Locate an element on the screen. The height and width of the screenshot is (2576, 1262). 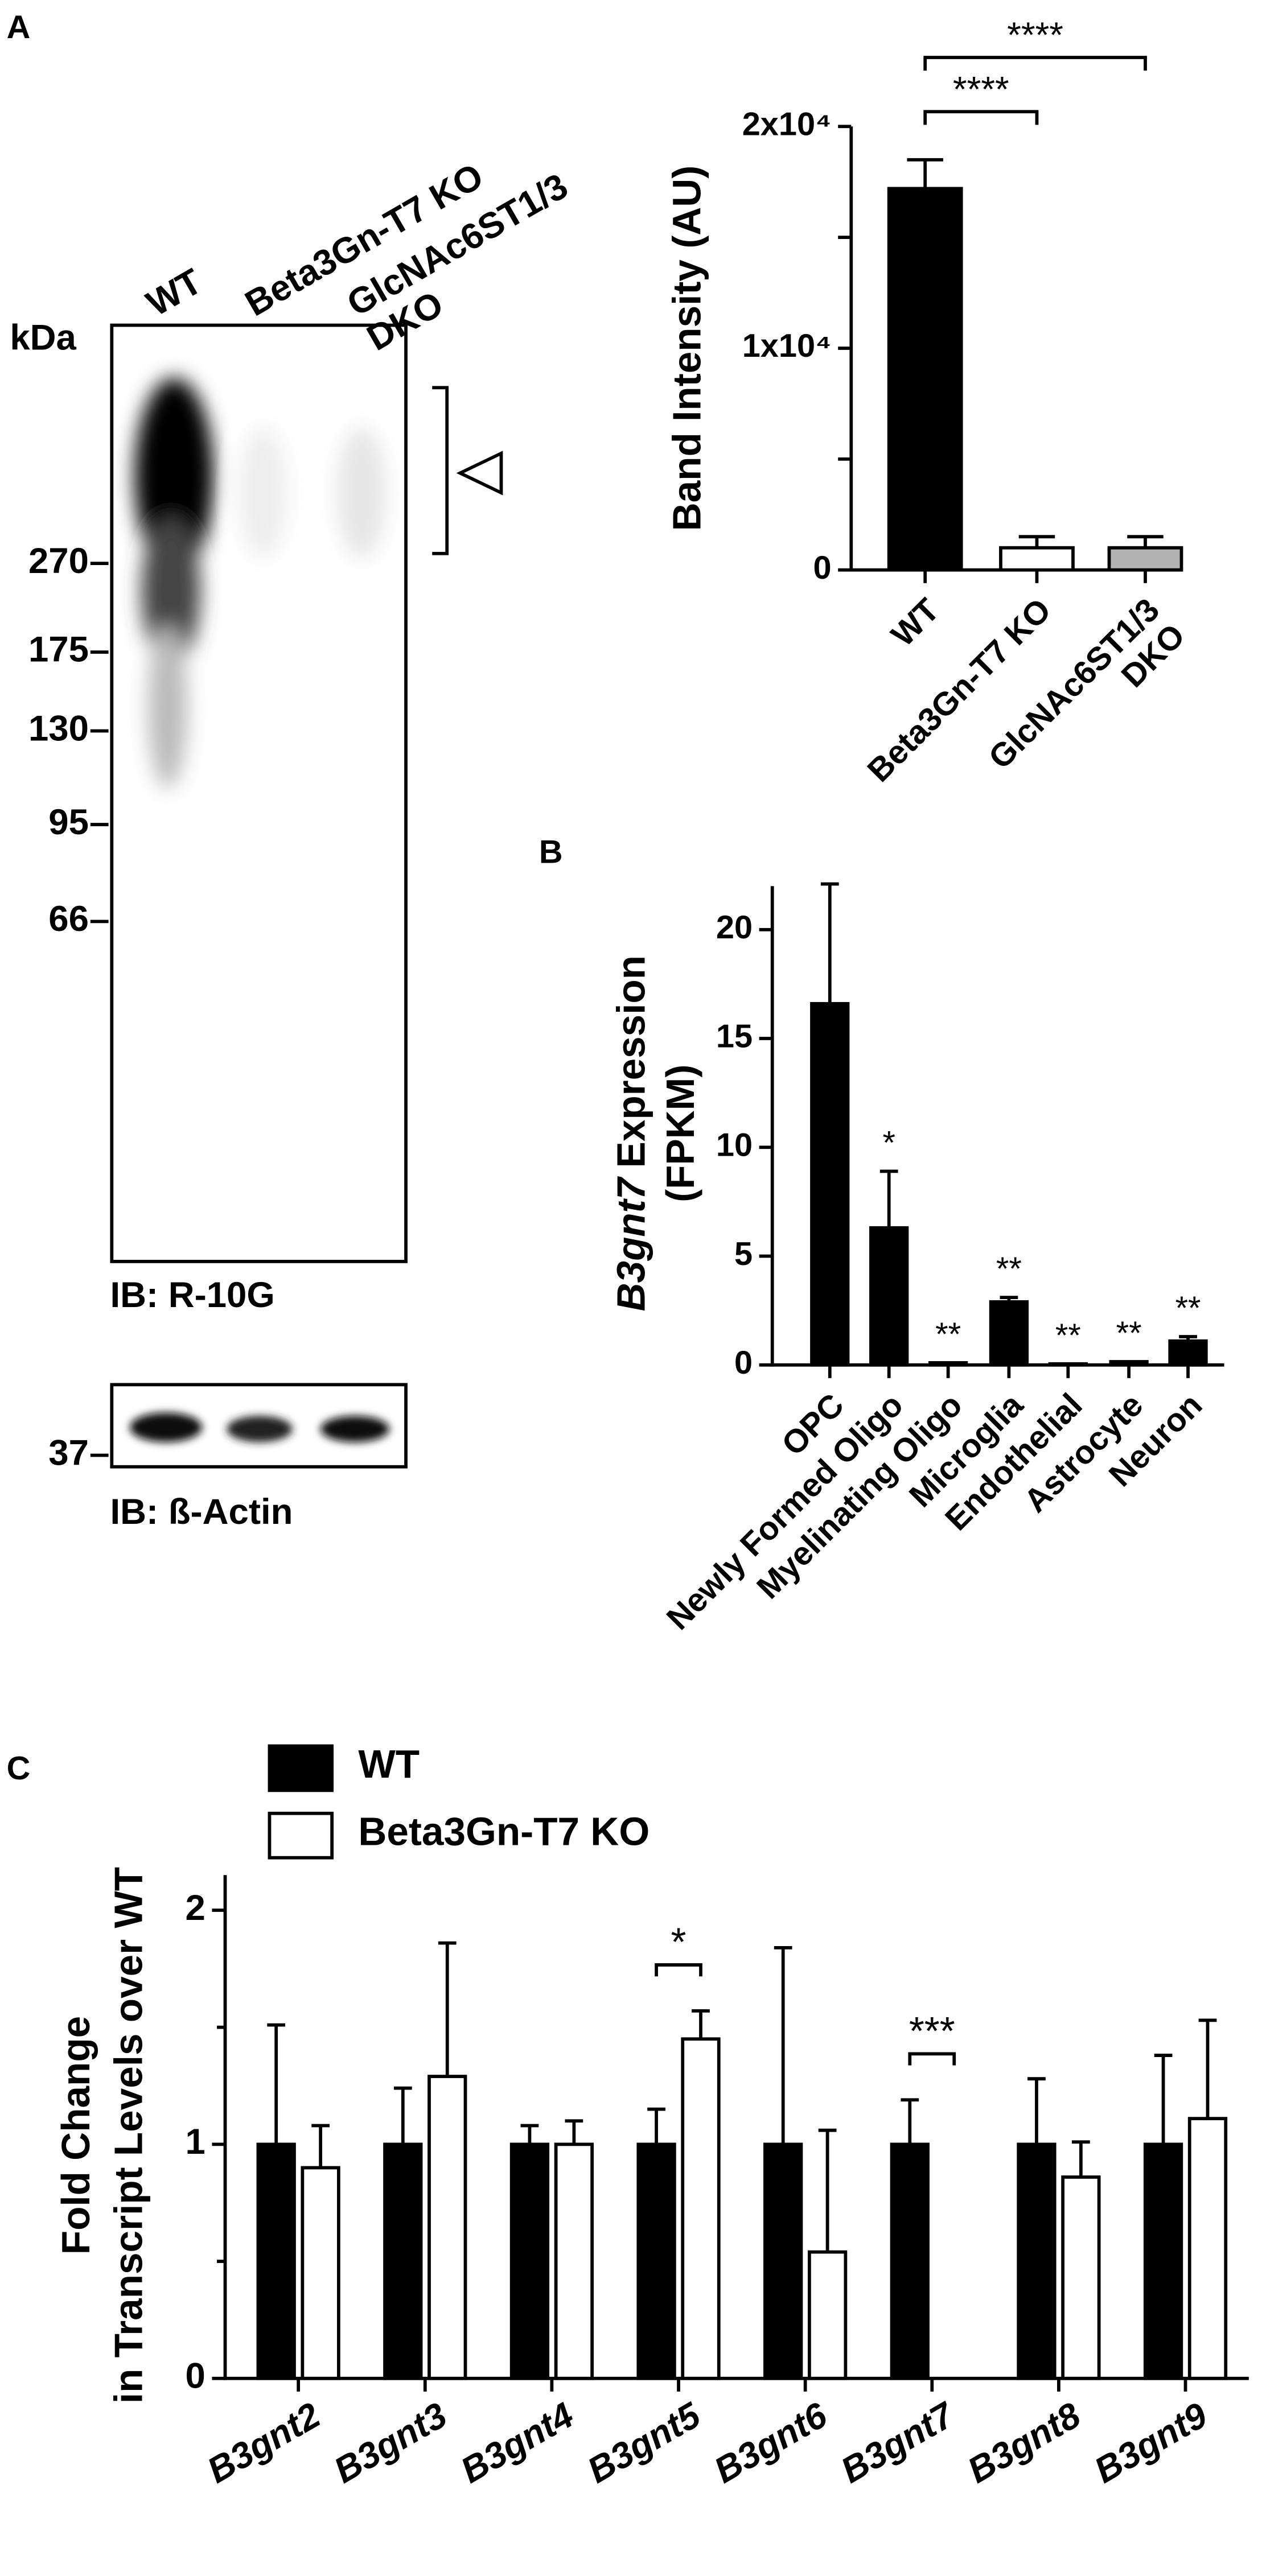
y-tick-label: 1x10⁴ is located at coordinates (787, 346).